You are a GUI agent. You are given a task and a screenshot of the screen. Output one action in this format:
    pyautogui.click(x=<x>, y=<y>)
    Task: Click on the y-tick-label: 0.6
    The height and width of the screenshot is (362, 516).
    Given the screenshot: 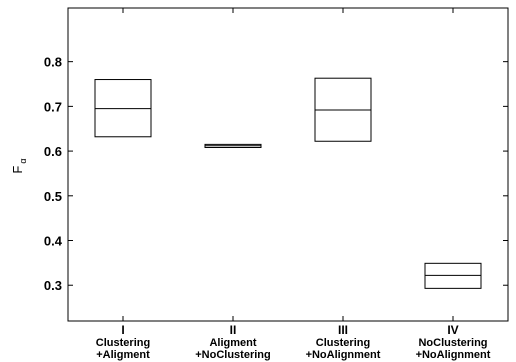 What is the action you would take?
    pyautogui.click(x=53, y=151)
    